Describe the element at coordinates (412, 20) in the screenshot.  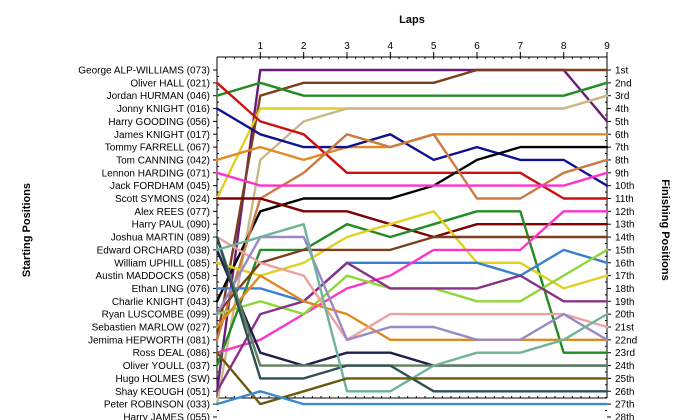
I see `chart-title: Laps` at that location.